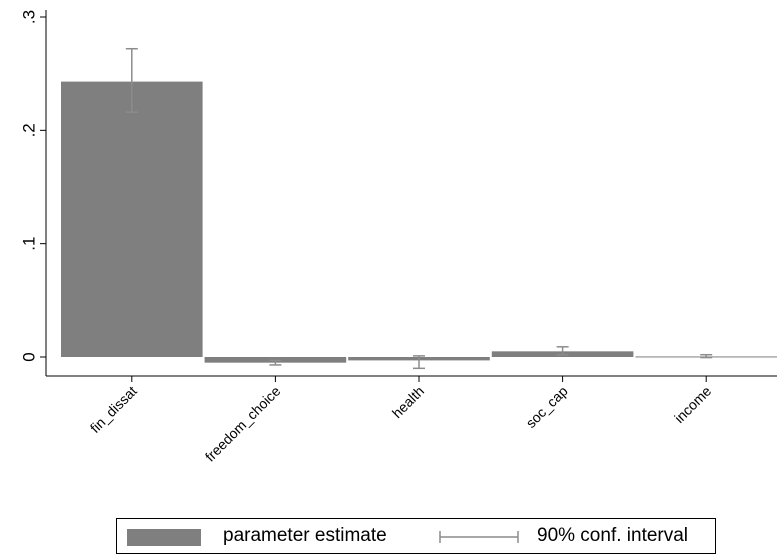 This screenshot has height=559, width=783. What do you see at coordinates (613, 535) in the screenshot?
I see `legend-ci-label: 90% conf. interval` at bounding box center [613, 535].